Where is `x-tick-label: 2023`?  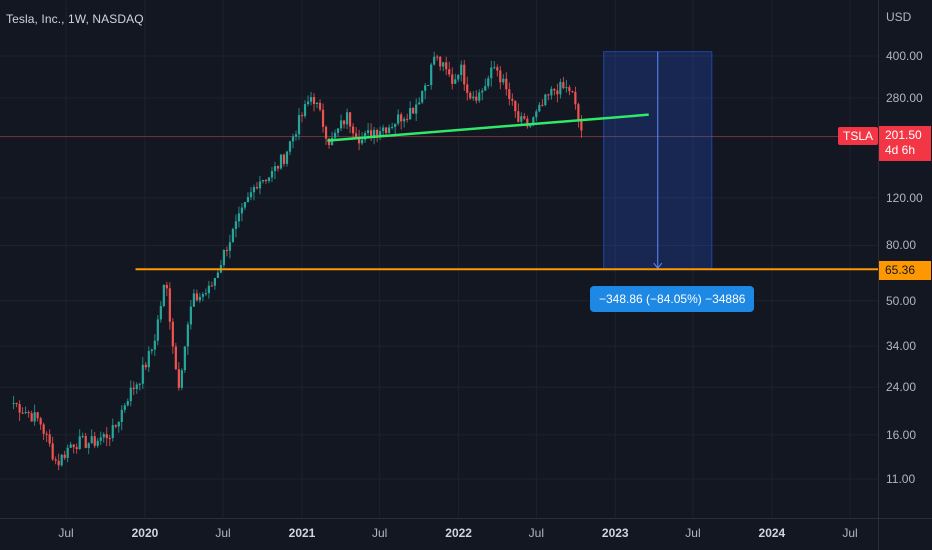
x-tick-label: 2023 is located at coordinates (615, 533).